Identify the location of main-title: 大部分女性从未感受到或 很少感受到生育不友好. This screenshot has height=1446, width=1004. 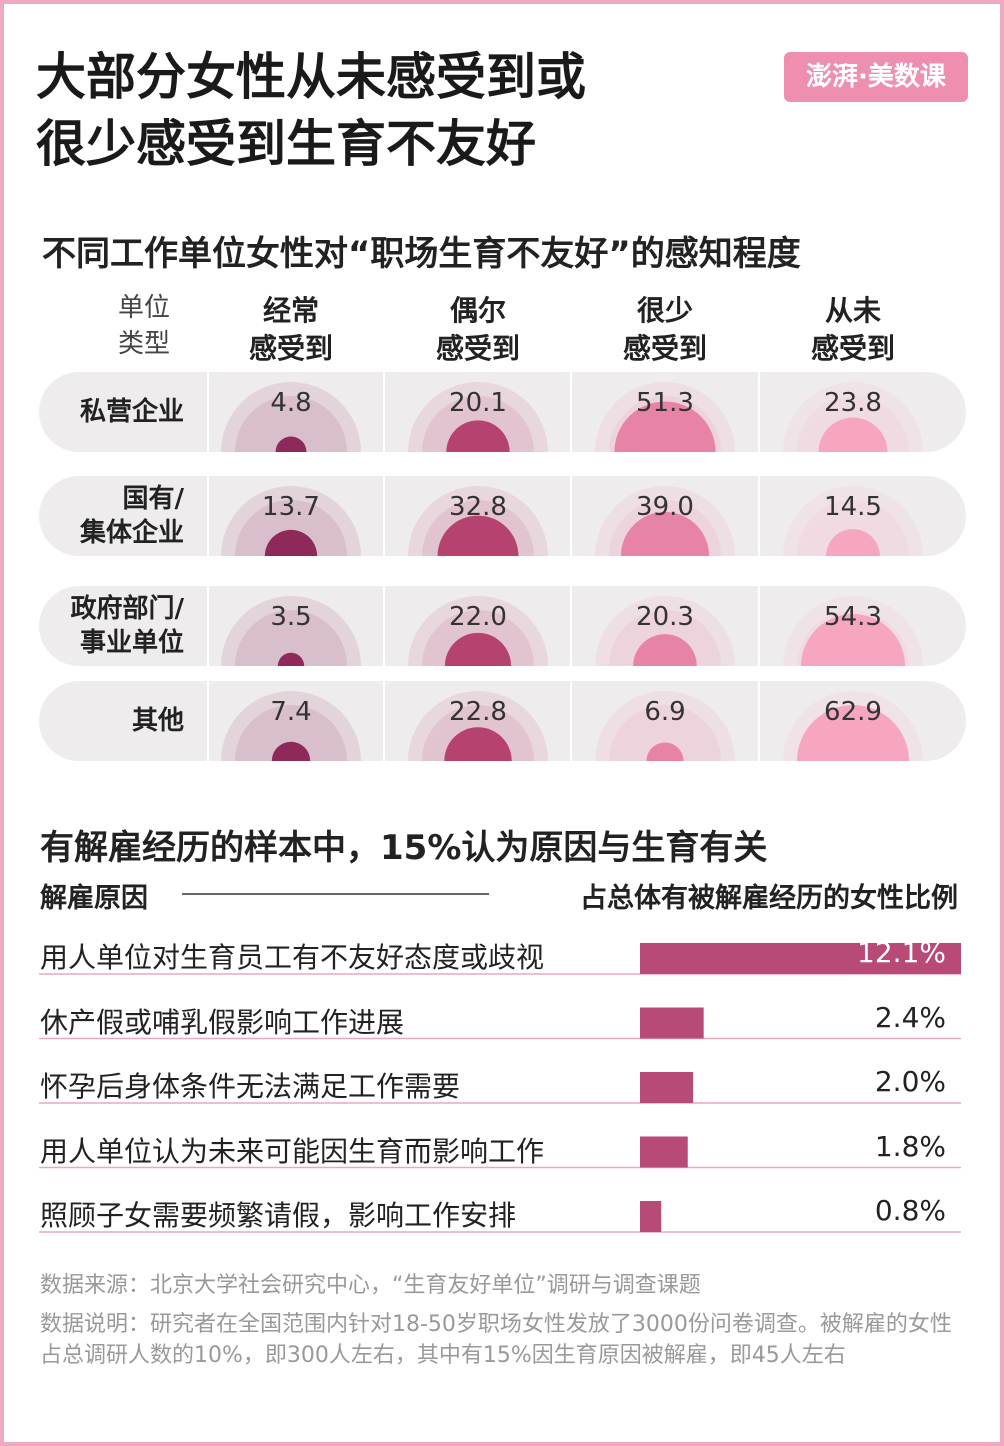
(311, 110).